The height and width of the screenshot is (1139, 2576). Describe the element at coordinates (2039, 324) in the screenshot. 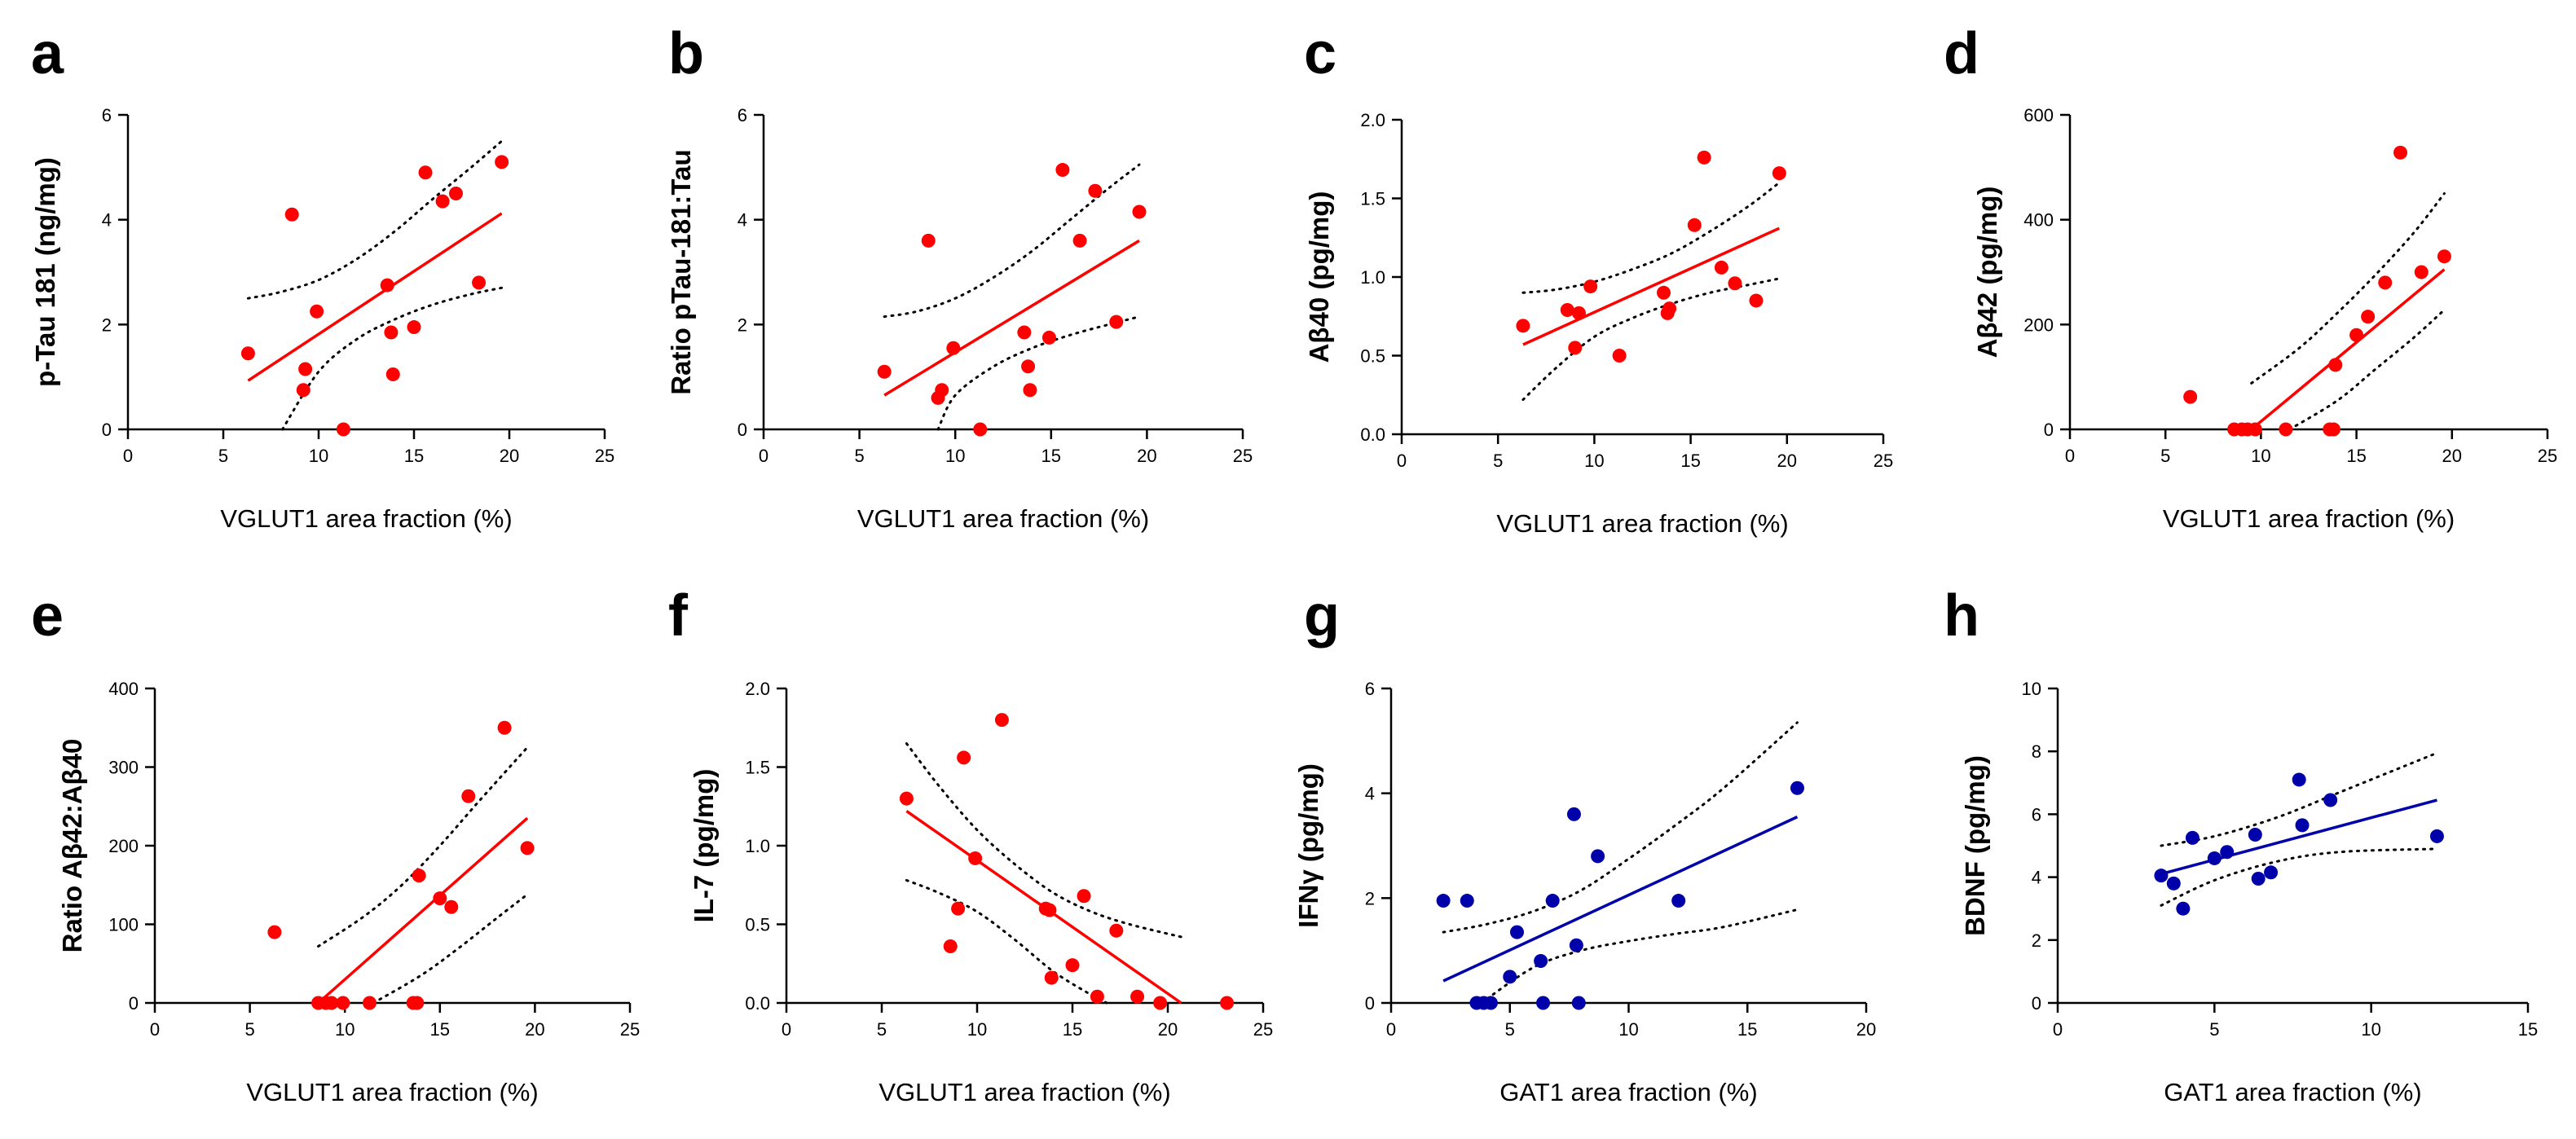

I see `y-tick-label: 200` at that location.